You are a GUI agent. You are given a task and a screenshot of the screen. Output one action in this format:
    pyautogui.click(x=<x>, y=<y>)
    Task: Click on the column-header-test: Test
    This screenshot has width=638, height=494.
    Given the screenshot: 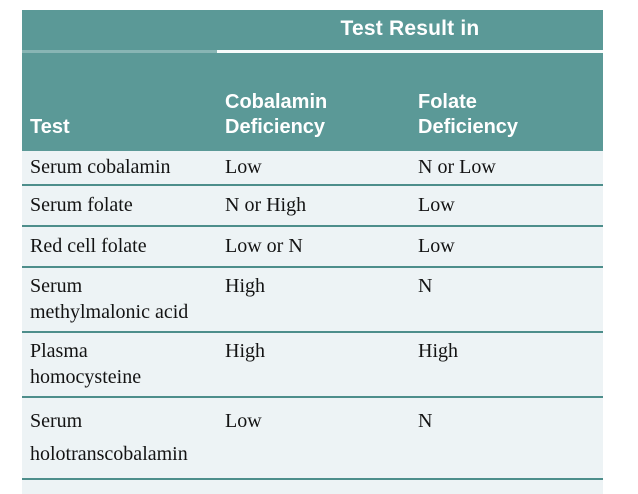 What is the action you would take?
    pyautogui.click(x=119, y=102)
    